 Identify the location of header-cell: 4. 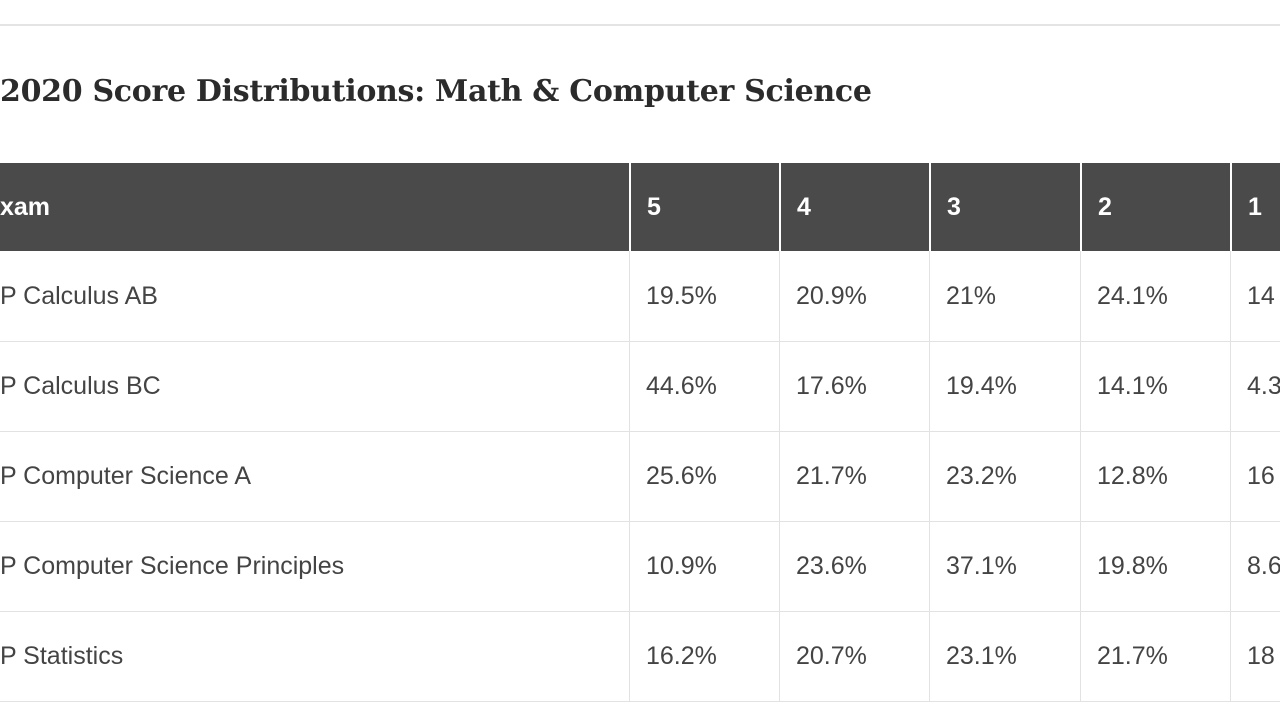
(854, 207).